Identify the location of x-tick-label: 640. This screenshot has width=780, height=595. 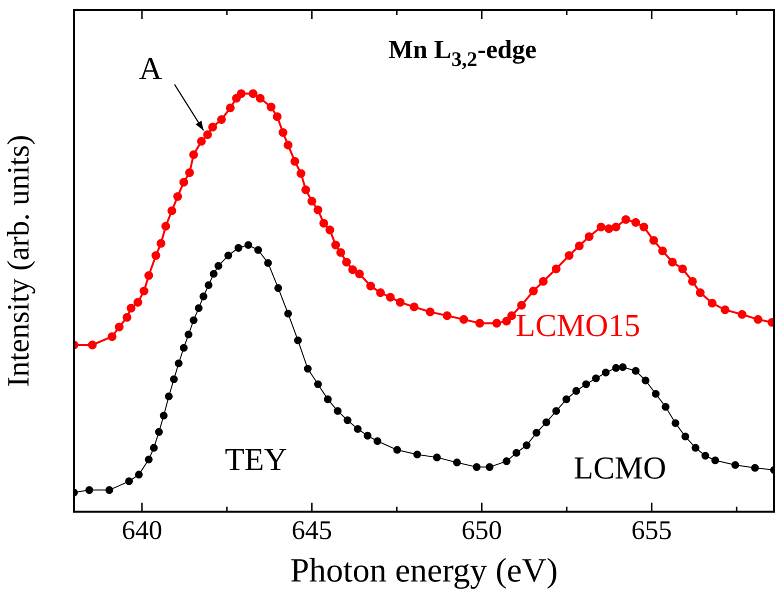
(142, 530).